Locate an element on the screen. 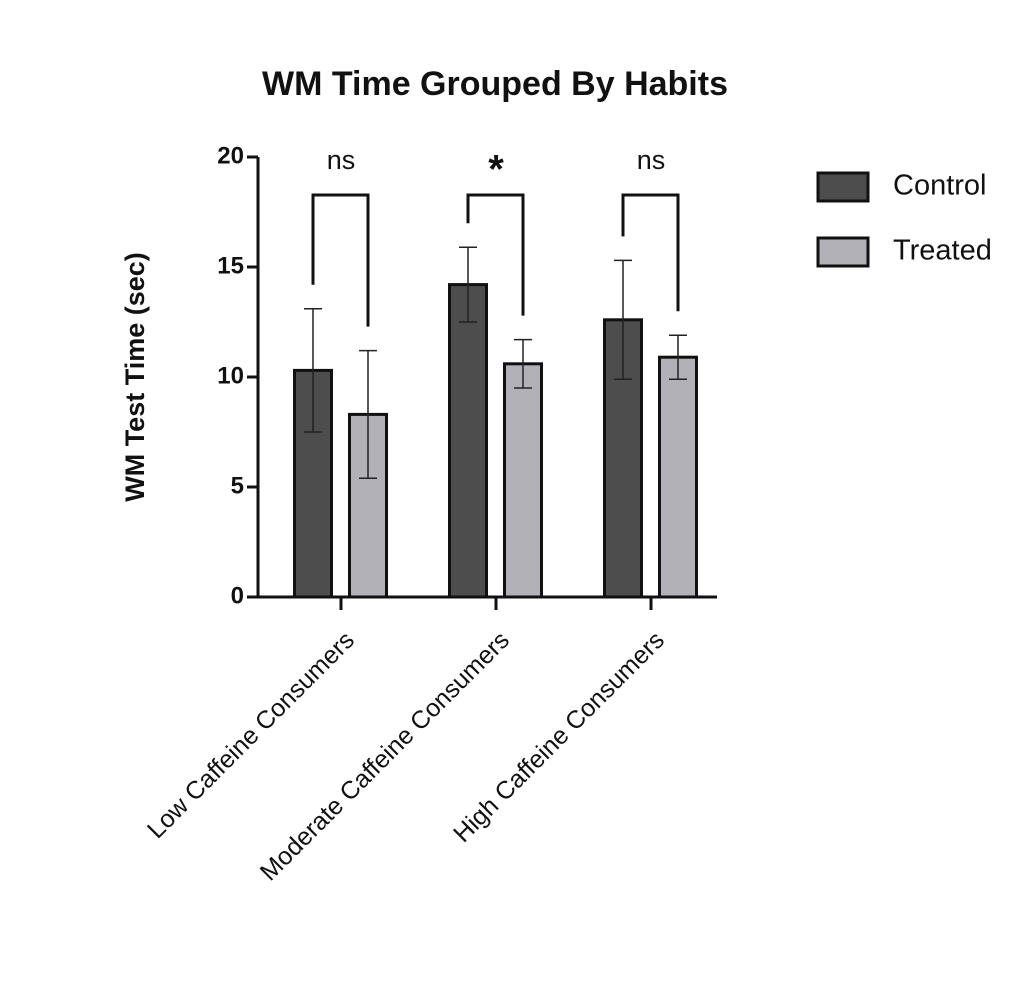 This screenshot has height=1007, width=1024. y-tick-label: 10 is located at coordinates (230, 375).